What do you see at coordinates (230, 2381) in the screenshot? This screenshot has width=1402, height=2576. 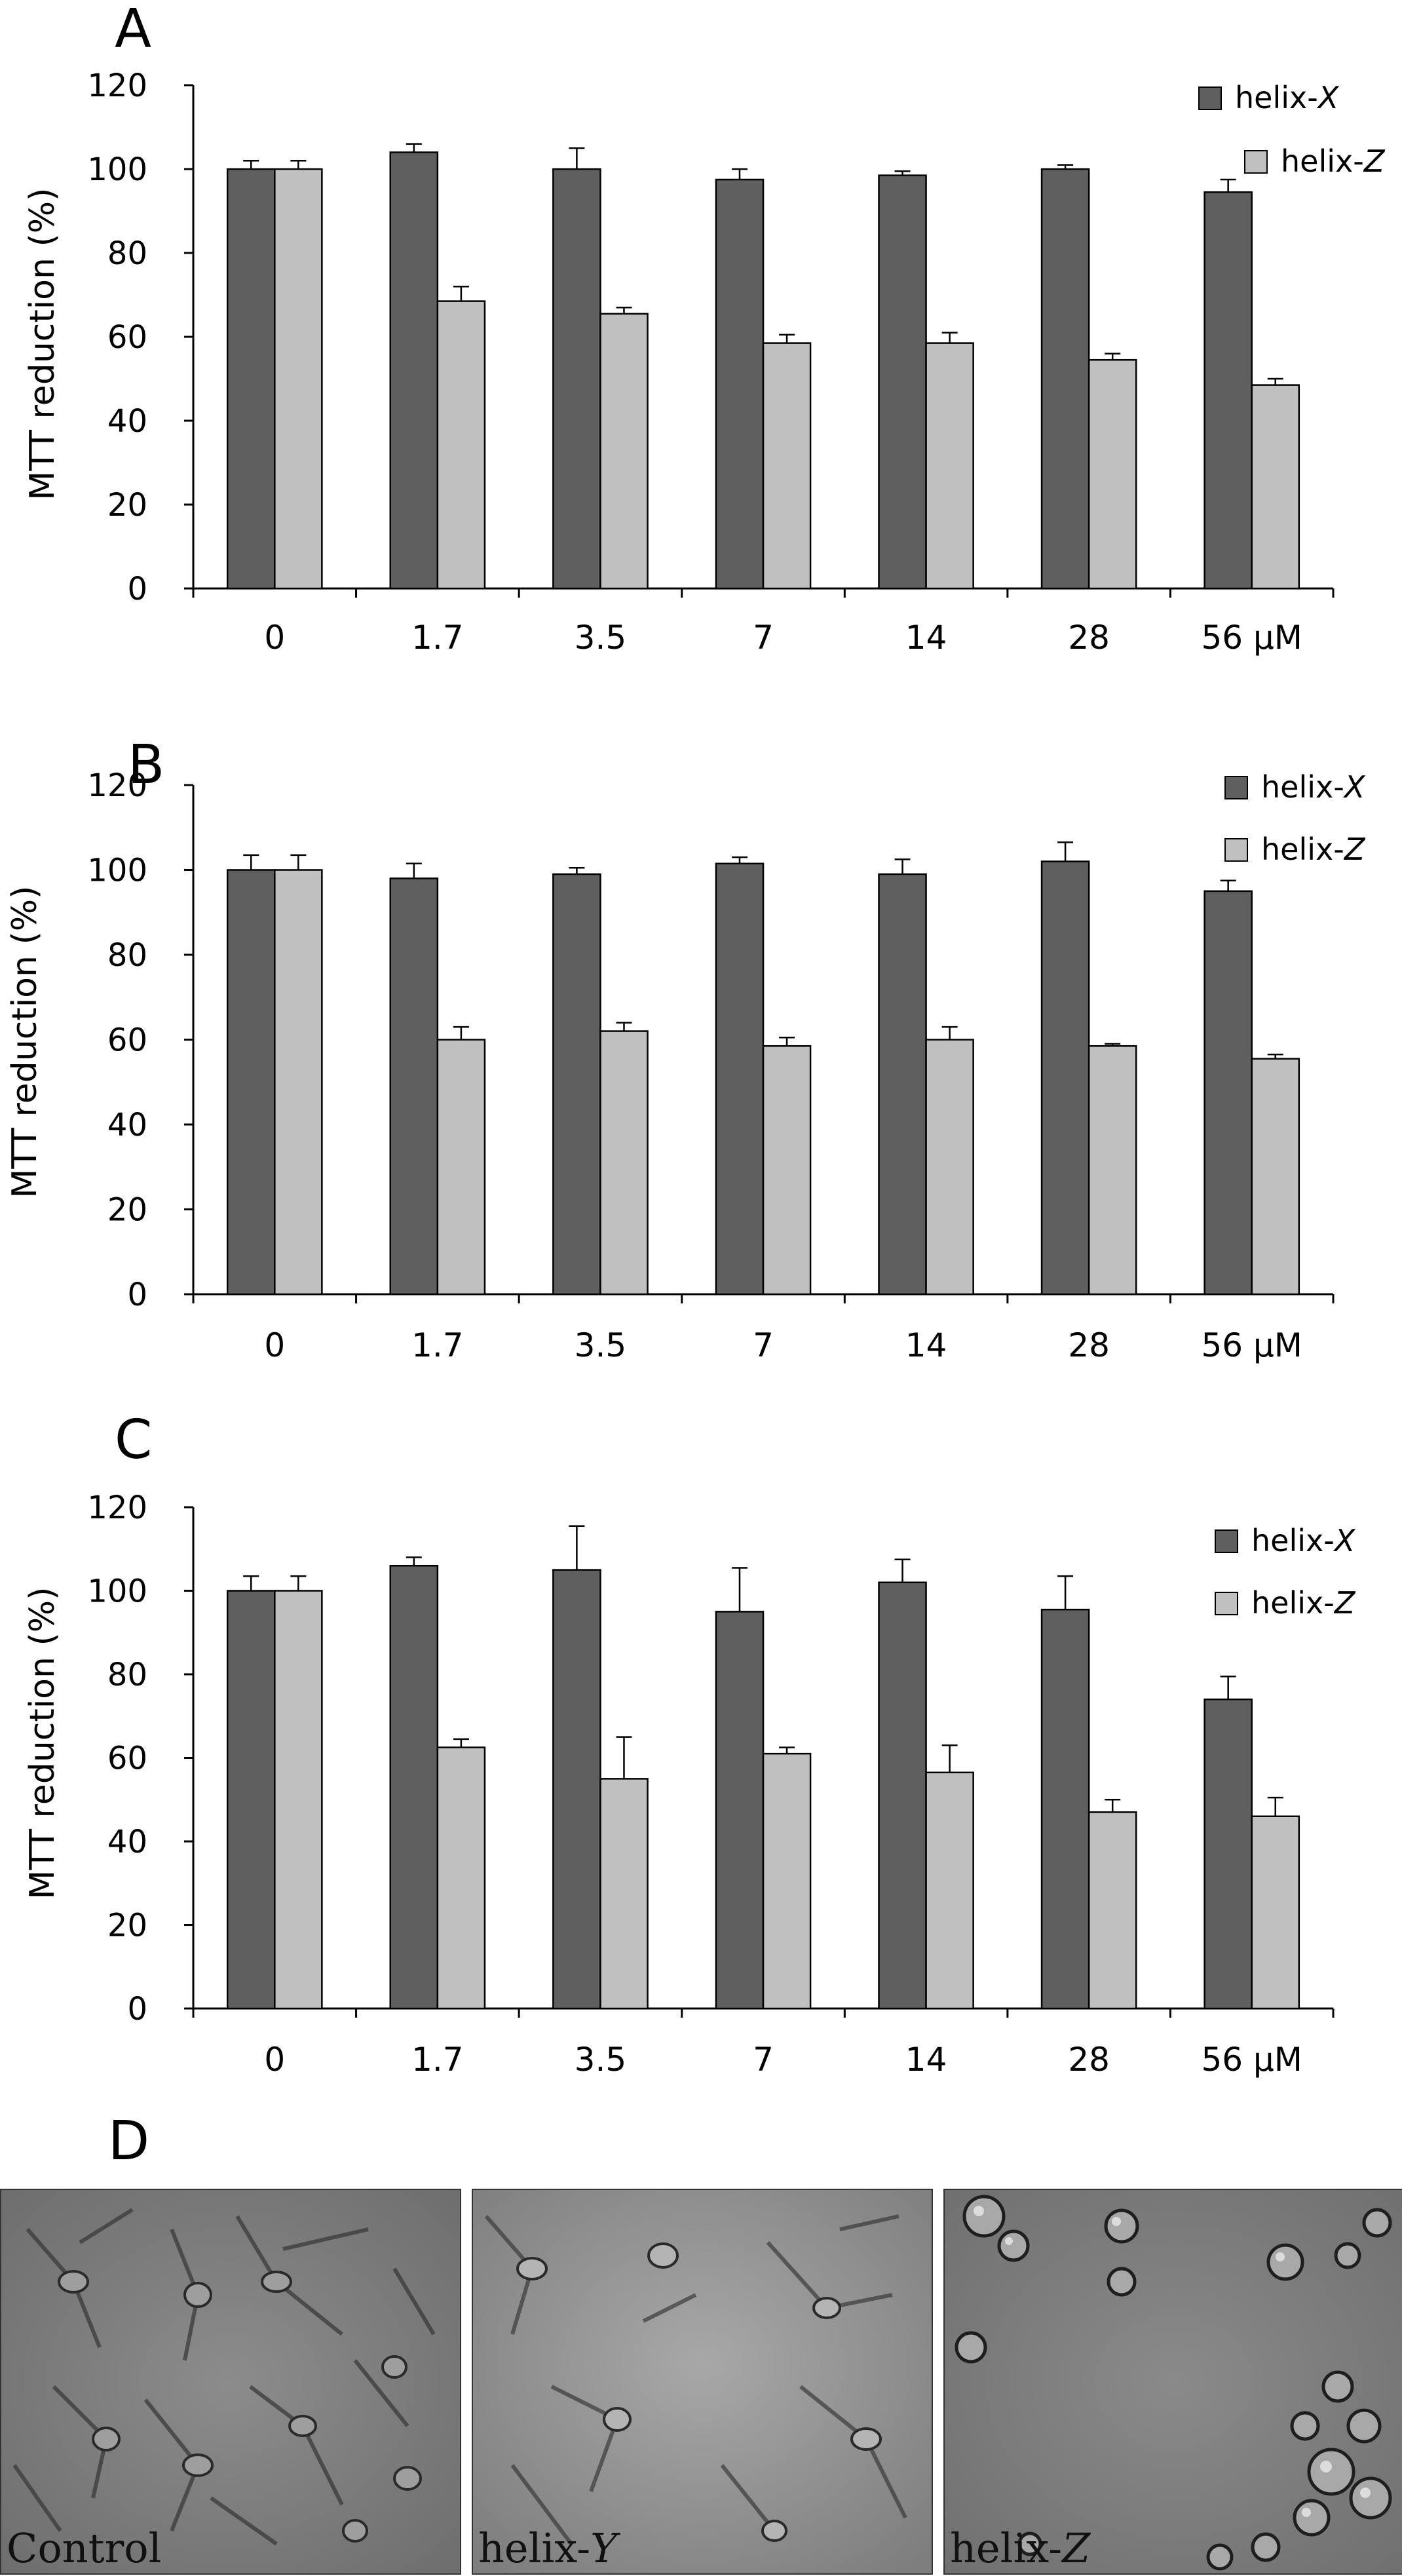 I see `micrograph-control-image` at bounding box center [230, 2381].